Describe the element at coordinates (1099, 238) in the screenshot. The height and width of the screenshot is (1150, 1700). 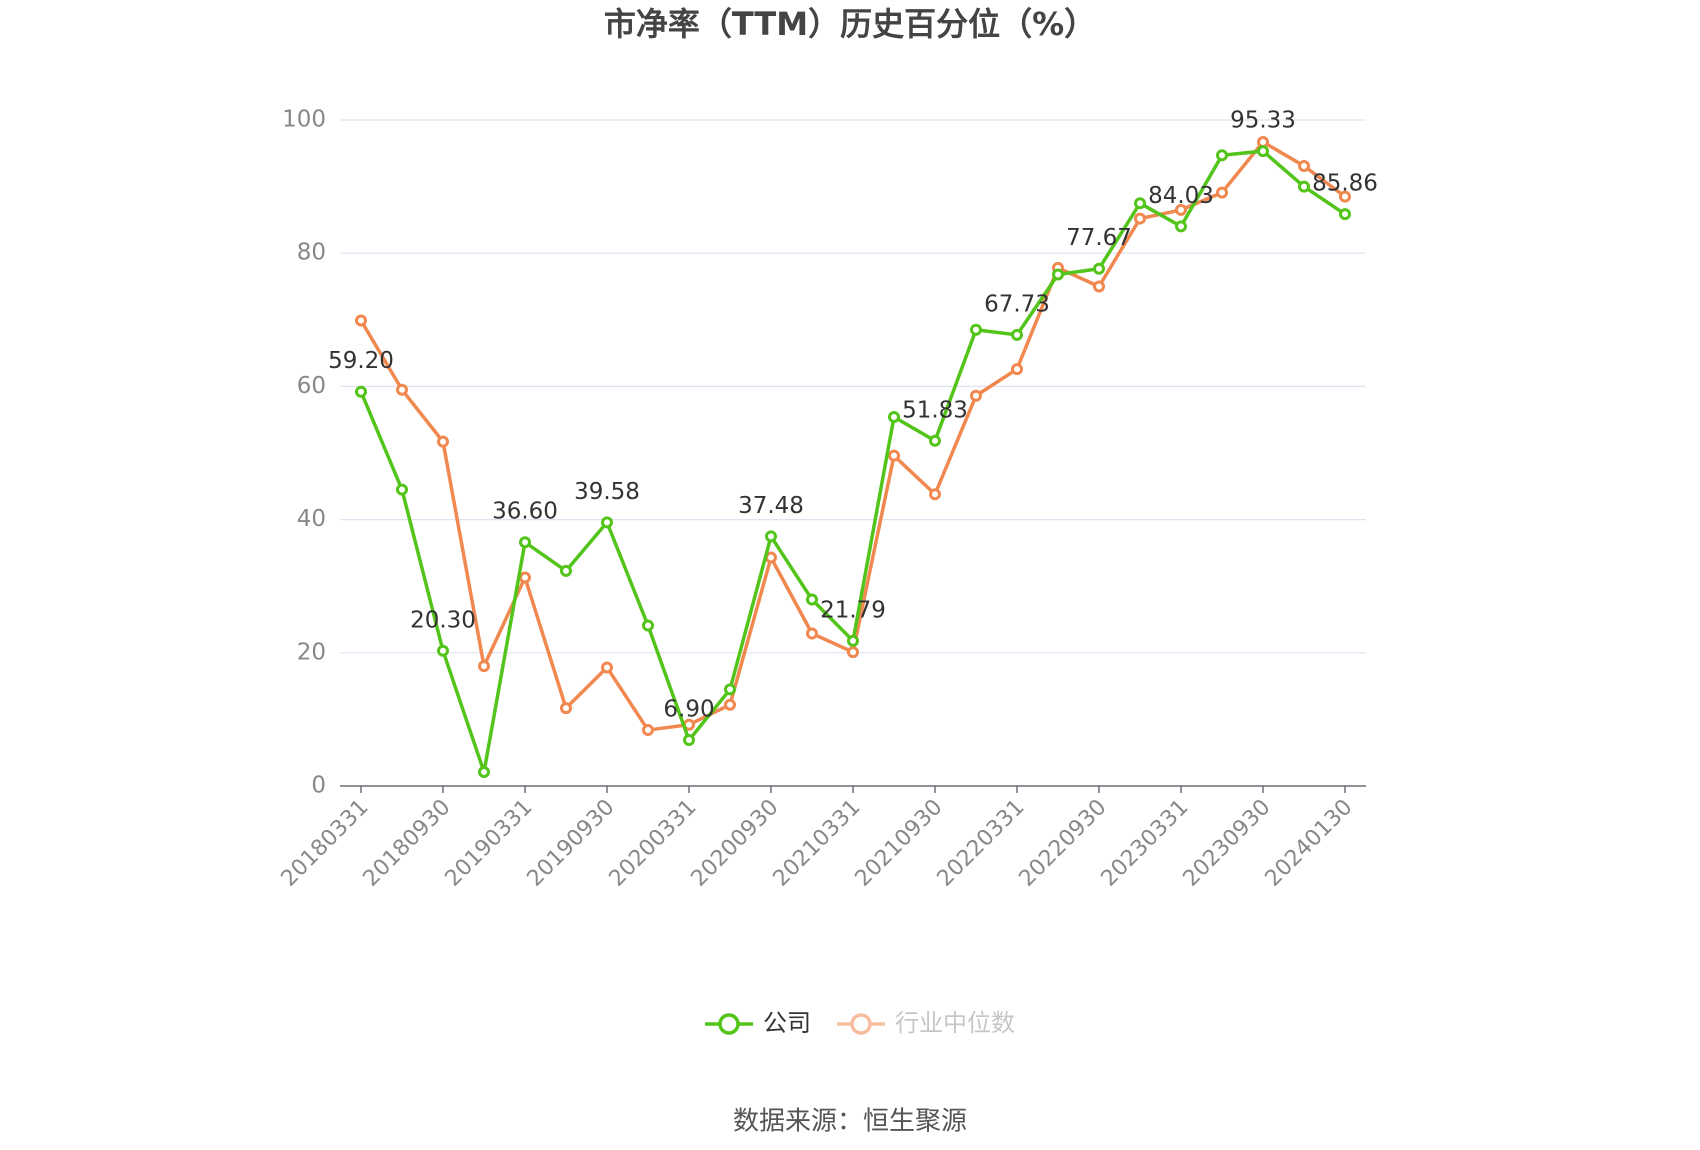
I see `data-label: 77.67` at that location.